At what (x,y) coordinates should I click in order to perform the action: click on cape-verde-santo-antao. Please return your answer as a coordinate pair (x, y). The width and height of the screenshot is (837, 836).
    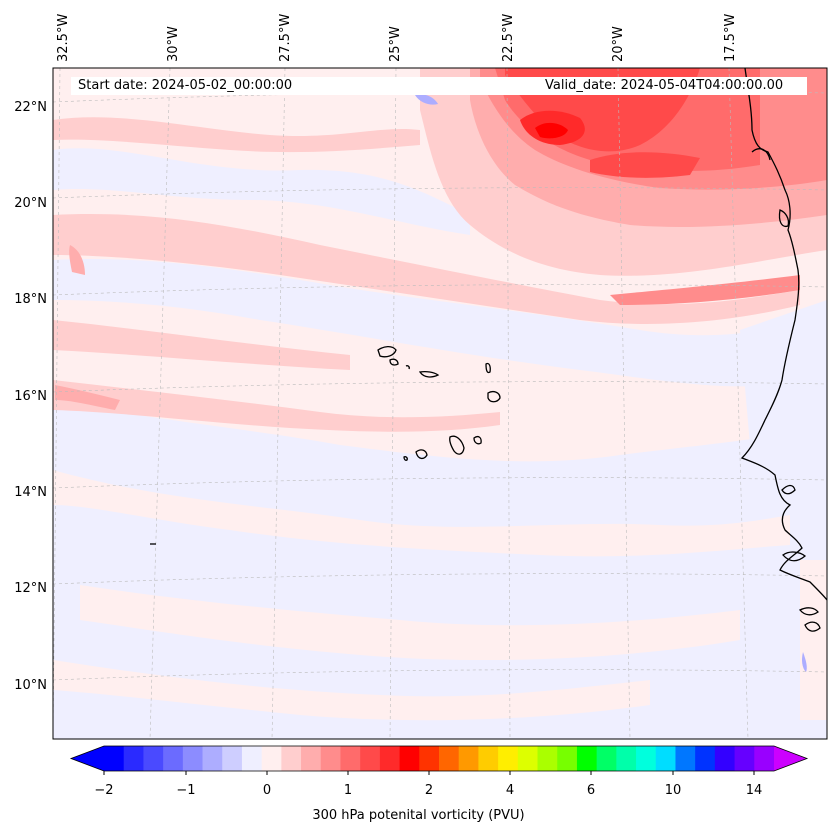
    Looking at the image, I should click on (387, 351).